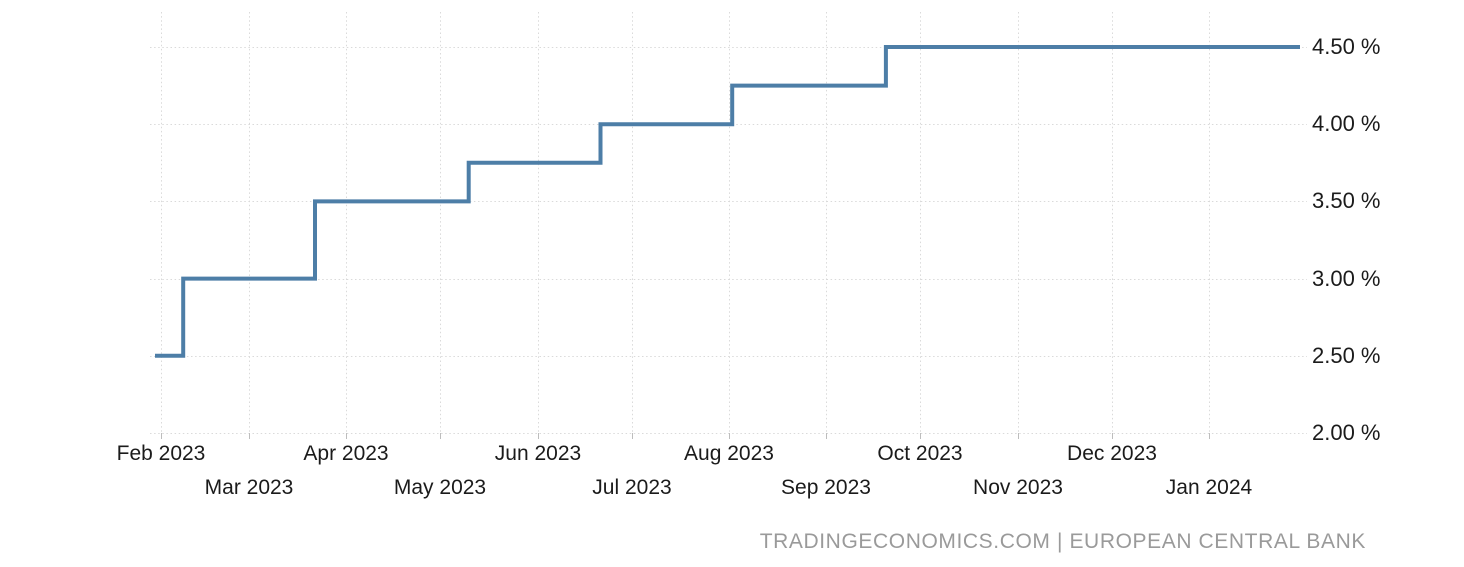 Image resolution: width=1464 pixels, height=567 pixels. Describe the element at coordinates (1346, 432) in the screenshot. I see `y-axis-label: 2.00 %` at that location.